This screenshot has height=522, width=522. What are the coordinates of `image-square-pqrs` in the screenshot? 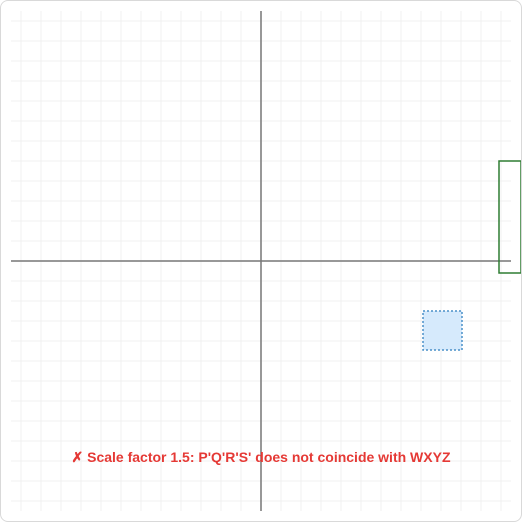 It's located at (442, 330).